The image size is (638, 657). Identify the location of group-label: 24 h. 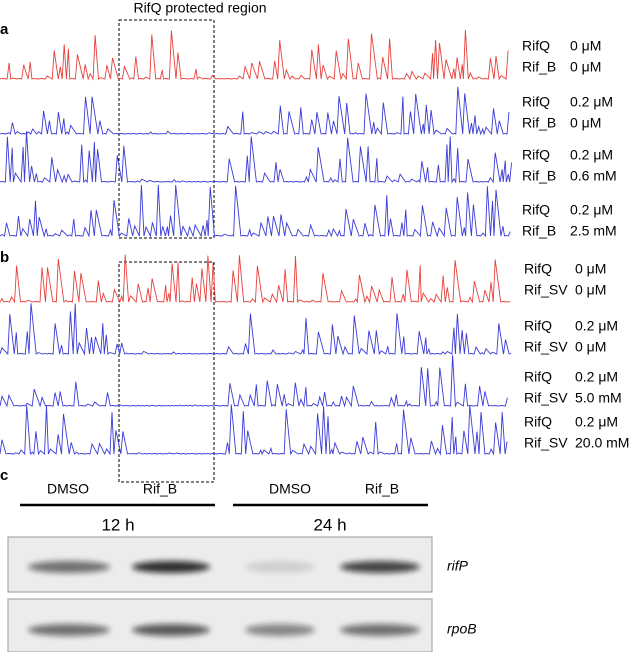
(329, 524).